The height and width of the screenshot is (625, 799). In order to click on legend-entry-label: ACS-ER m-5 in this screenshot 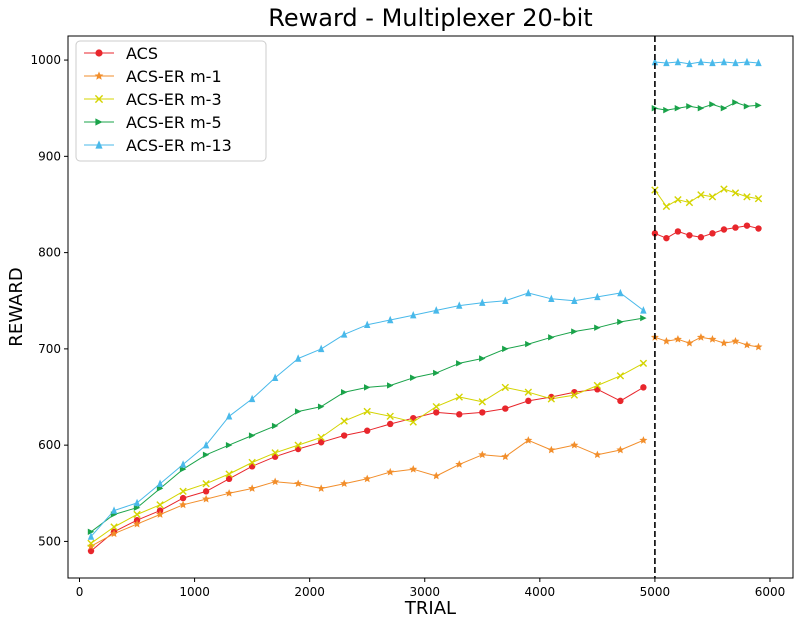, I will do `click(174, 122)`.